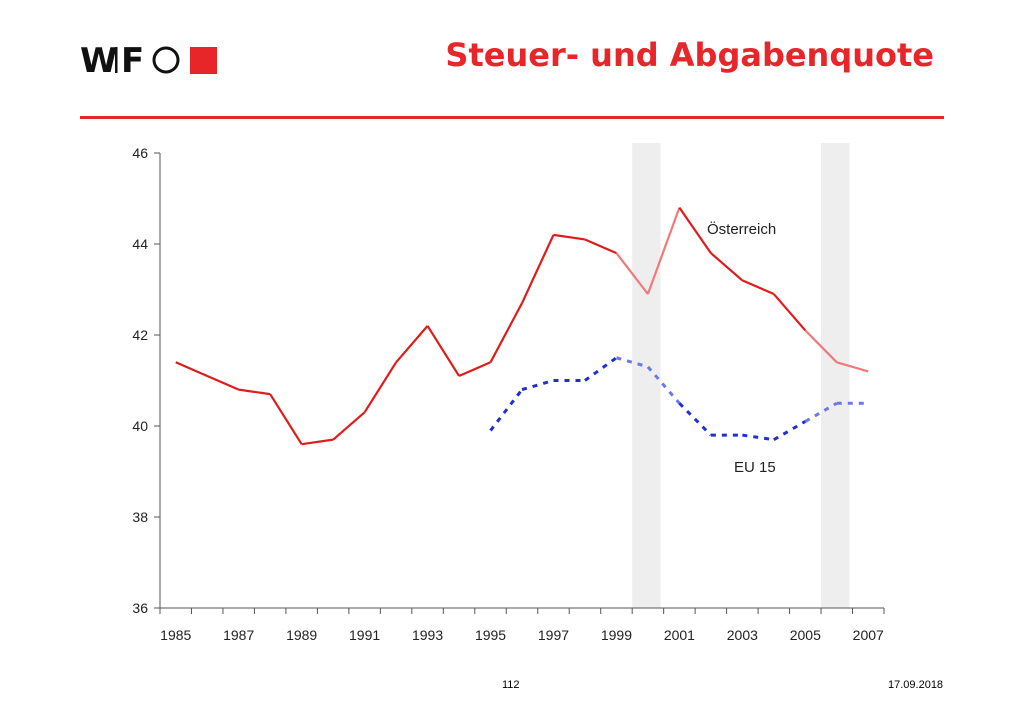 This screenshot has width=1024, height=709. What do you see at coordinates (916, 685) in the screenshot?
I see `footer-date: 17.09.2018` at bounding box center [916, 685].